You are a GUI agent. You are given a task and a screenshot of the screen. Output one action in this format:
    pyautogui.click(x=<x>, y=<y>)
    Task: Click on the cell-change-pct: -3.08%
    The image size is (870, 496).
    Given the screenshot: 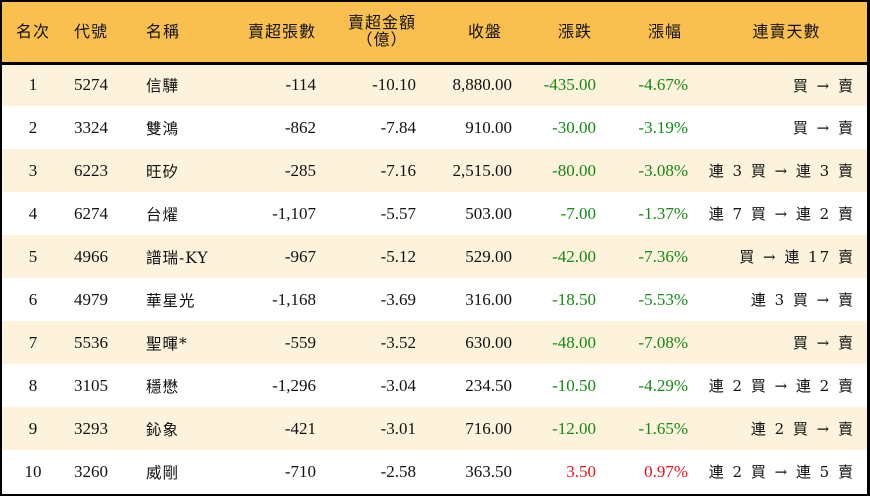 What is the action you would take?
    pyautogui.click(x=663, y=170)
    